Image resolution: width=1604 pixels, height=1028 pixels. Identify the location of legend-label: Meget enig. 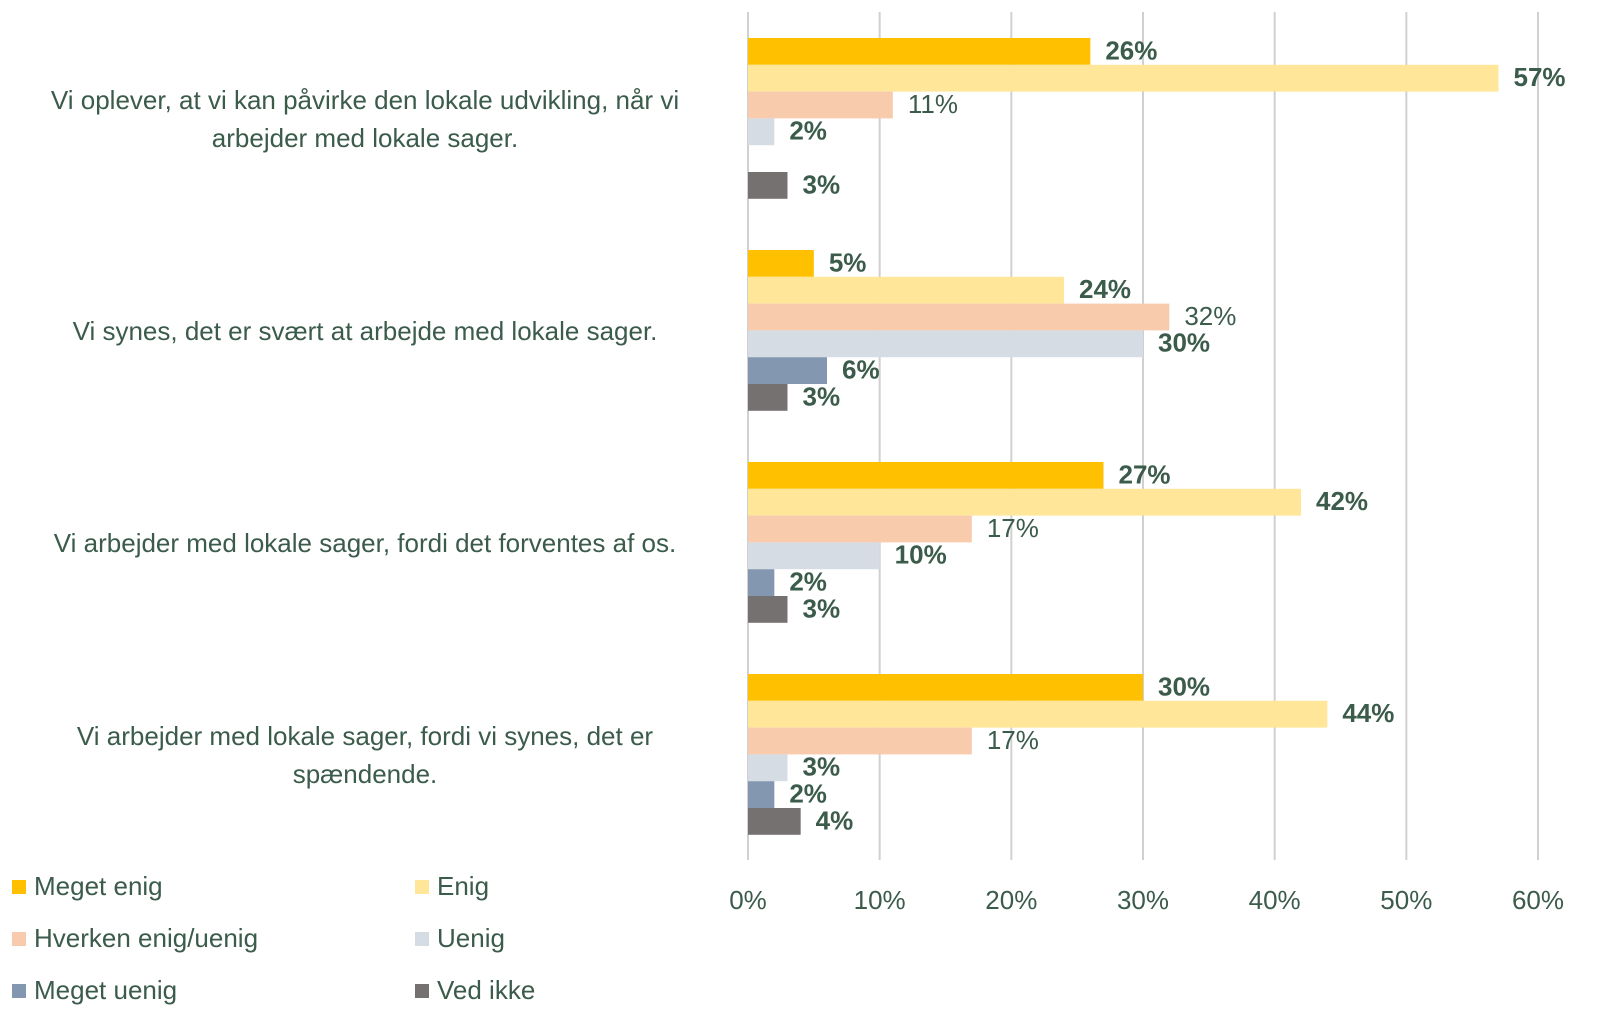
(98, 886).